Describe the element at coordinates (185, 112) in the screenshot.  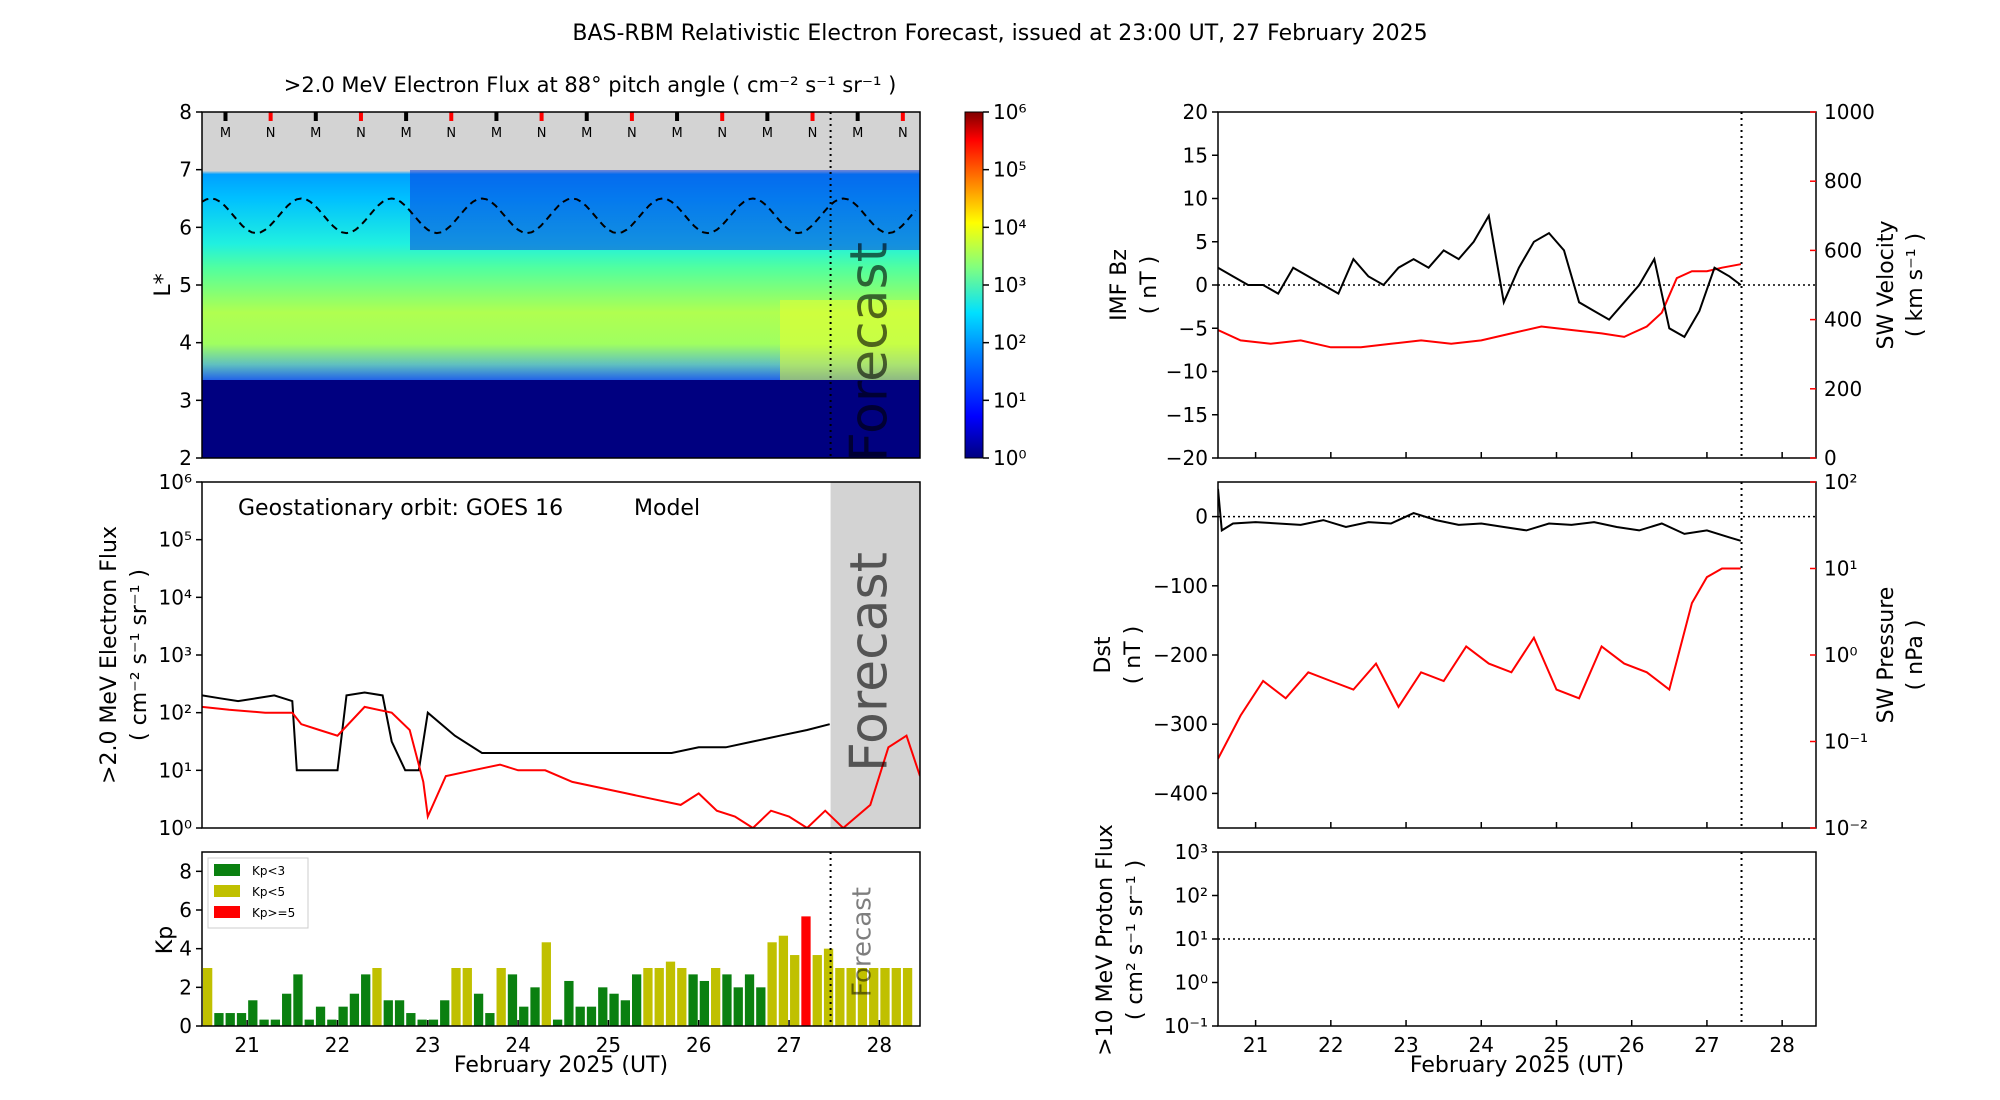
I see `lstar-y-tick-label: 8` at that location.